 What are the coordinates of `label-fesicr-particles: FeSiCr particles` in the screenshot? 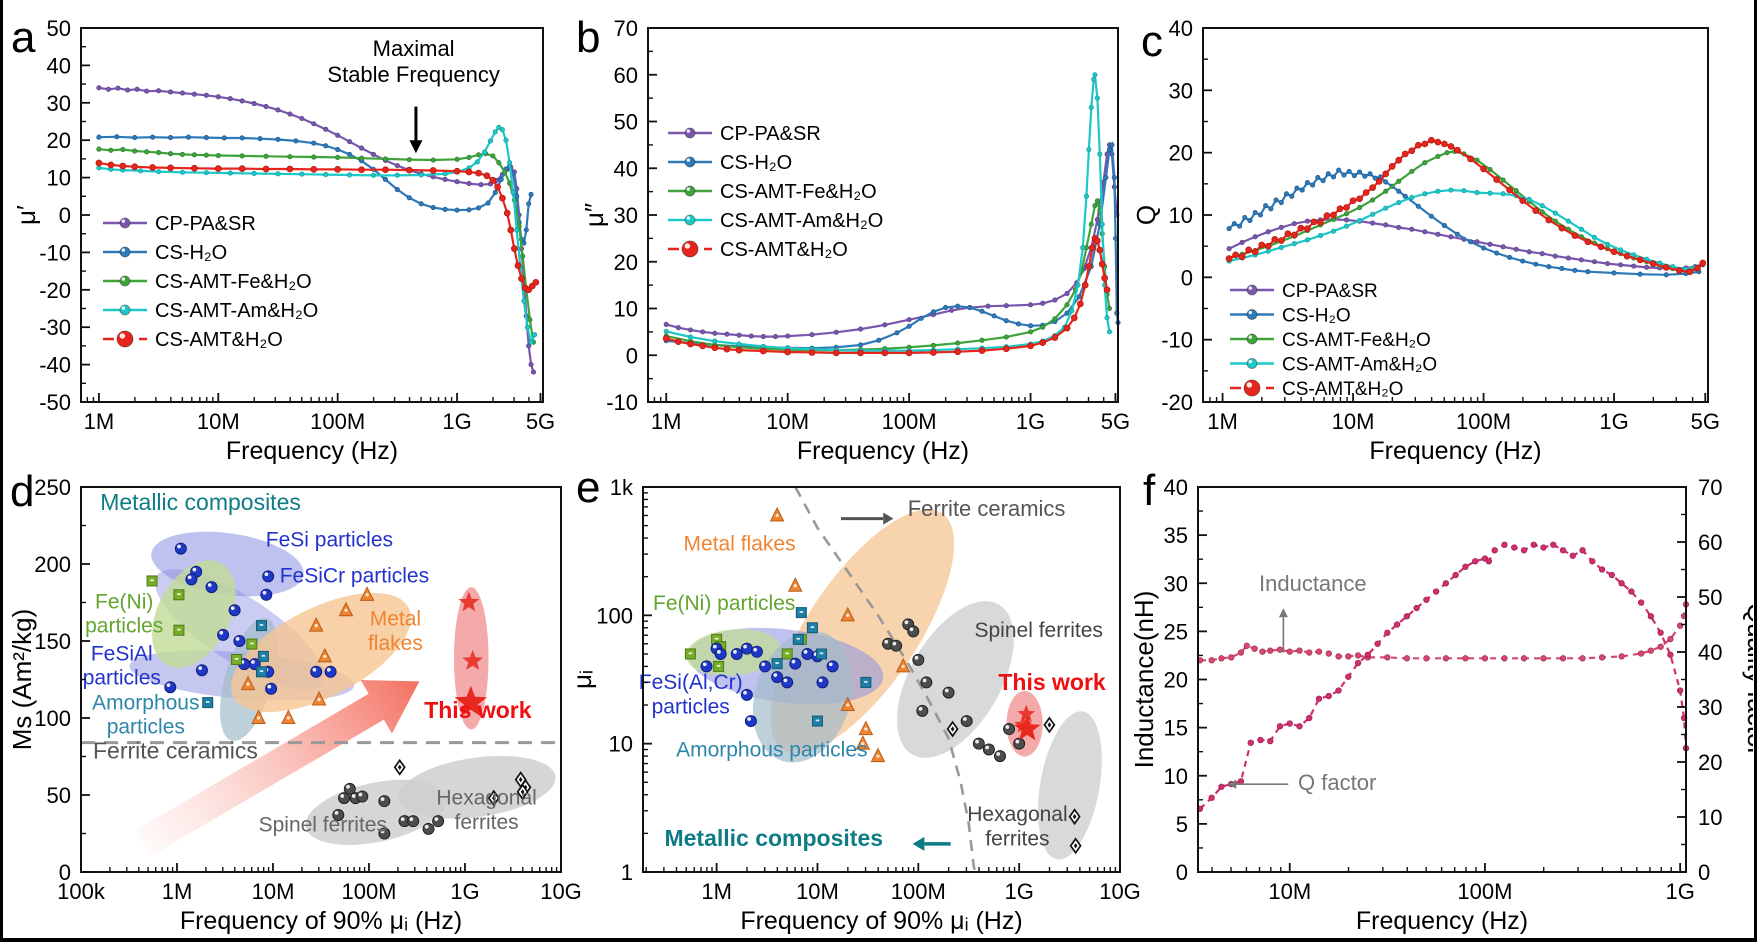 It's located at (354, 575).